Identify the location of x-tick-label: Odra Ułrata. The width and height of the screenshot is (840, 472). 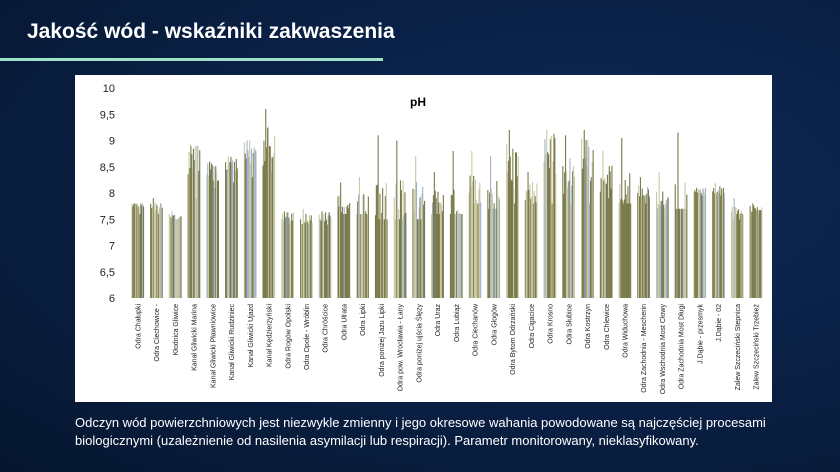
(345, 322).